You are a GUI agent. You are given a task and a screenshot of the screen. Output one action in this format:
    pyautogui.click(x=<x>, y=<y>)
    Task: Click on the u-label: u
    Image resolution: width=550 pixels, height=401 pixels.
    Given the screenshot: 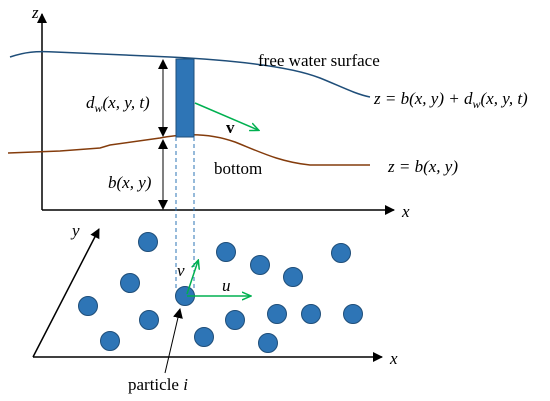 What is the action you would take?
    pyautogui.click(x=226, y=285)
    